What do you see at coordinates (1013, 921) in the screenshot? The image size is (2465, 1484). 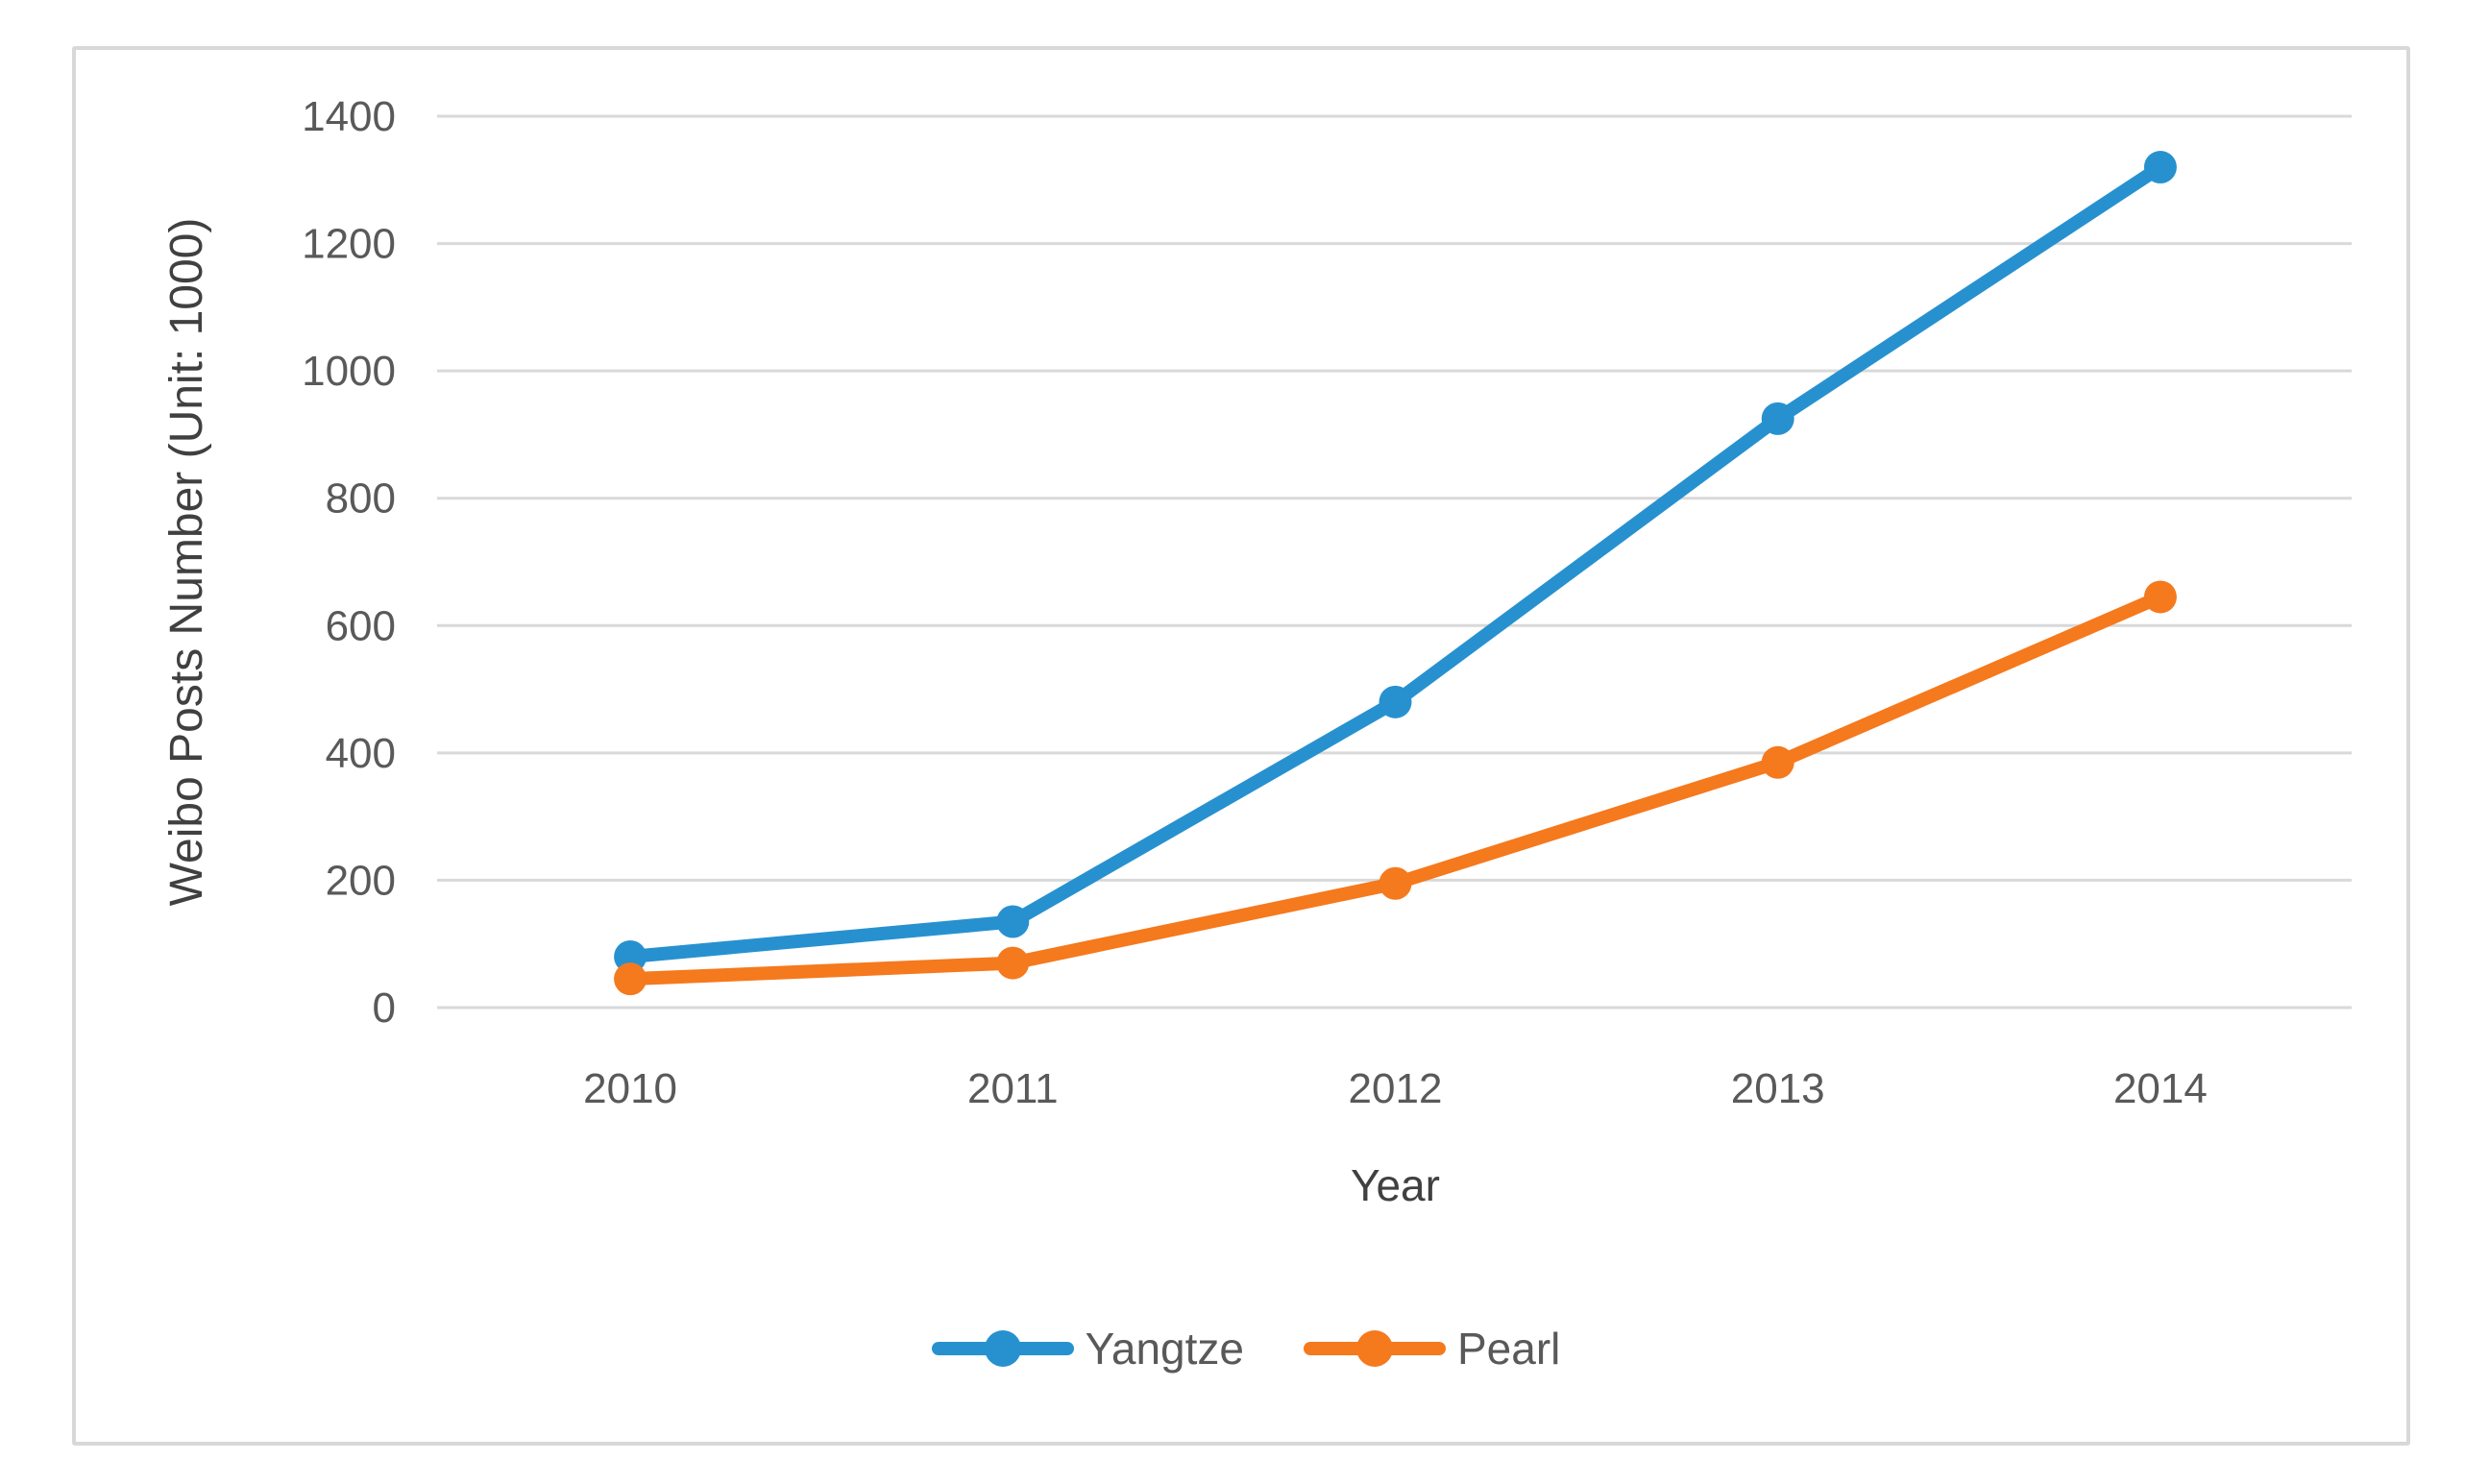 I see `data-point-yangtze-2011` at bounding box center [1013, 921].